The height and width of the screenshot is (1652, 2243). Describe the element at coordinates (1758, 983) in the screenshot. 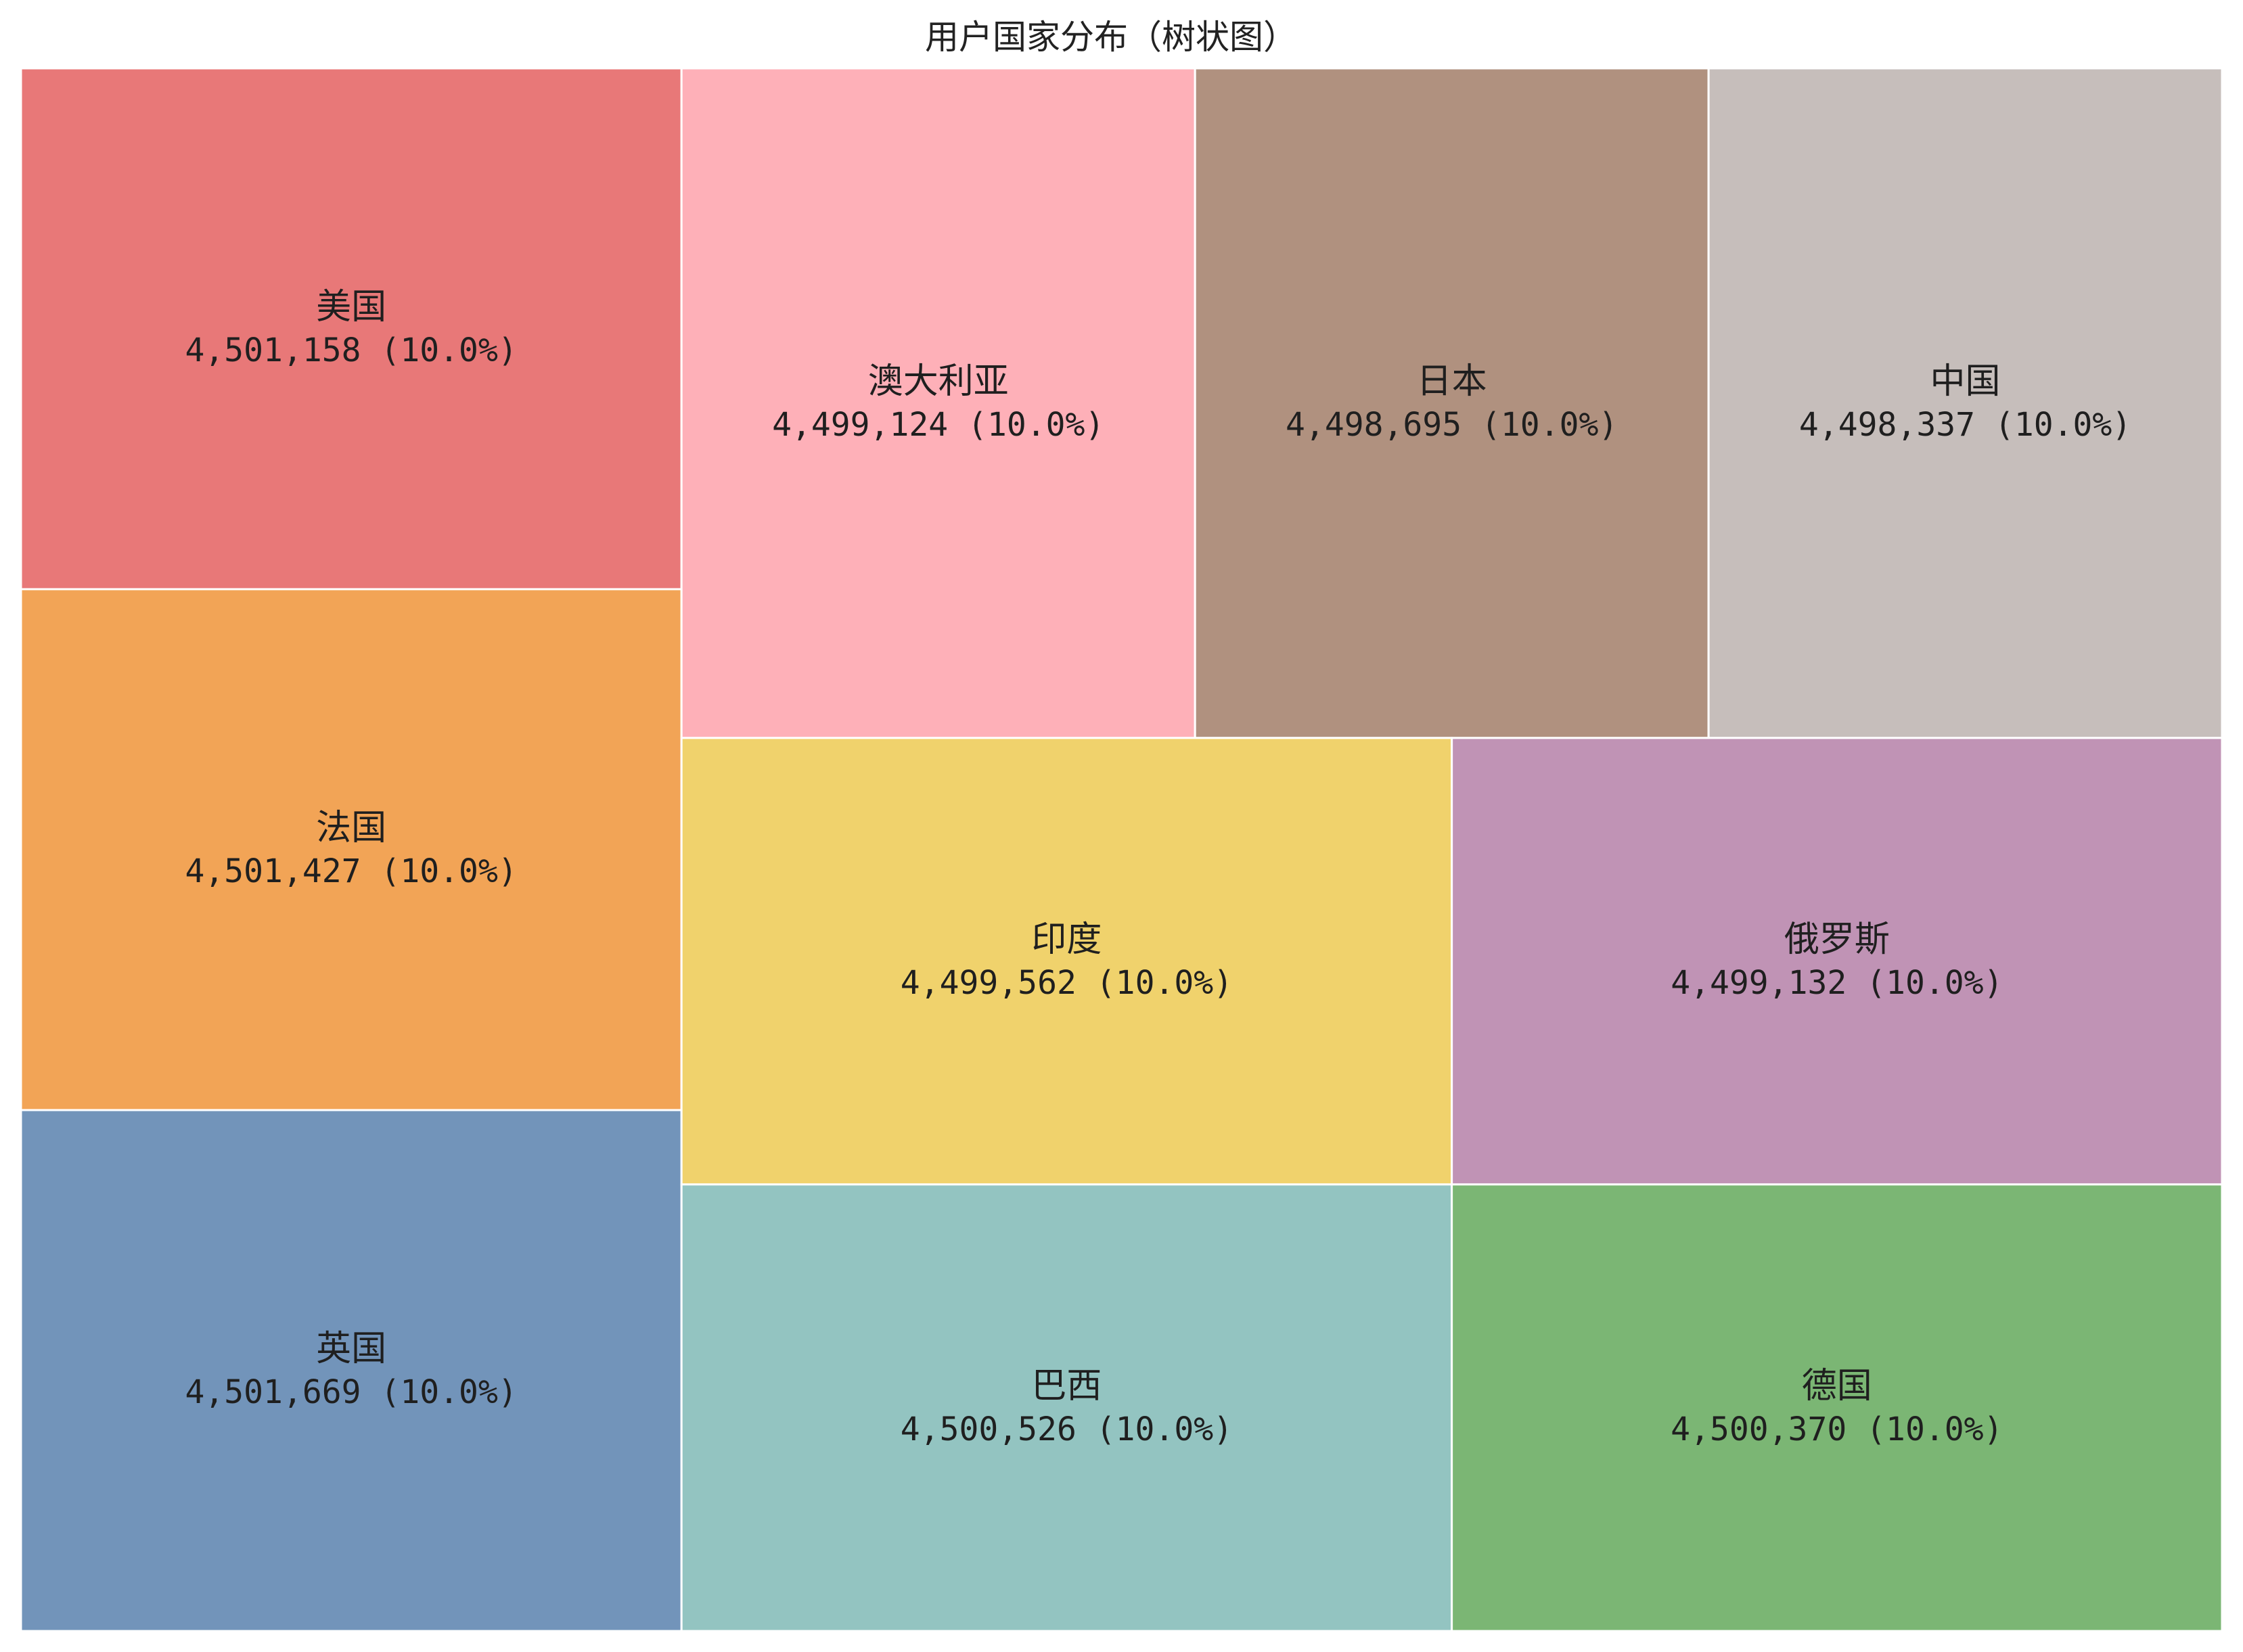

I see `tile-value: 4,499,132` at that location.